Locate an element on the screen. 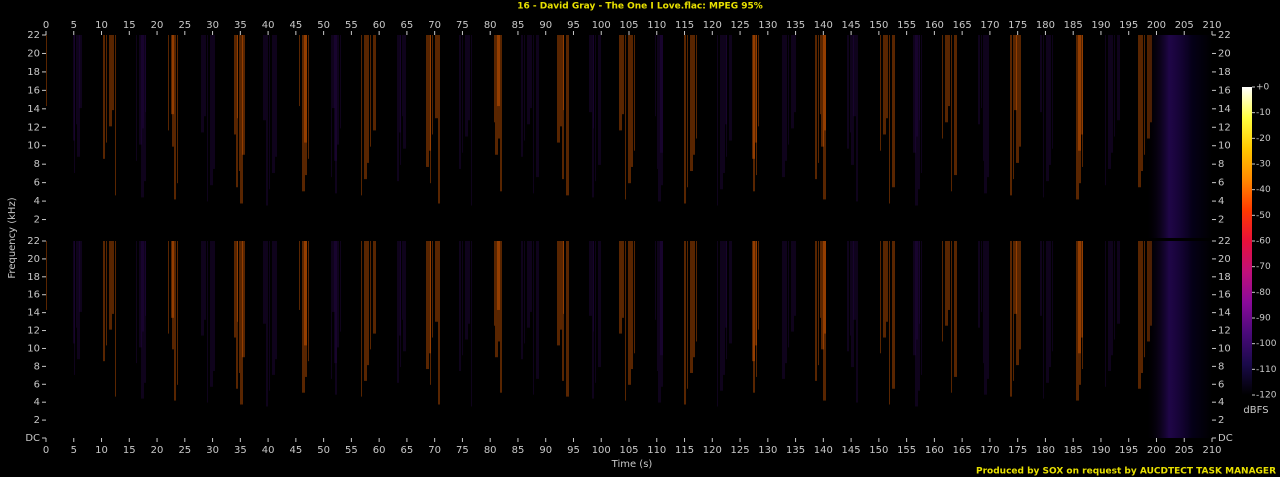 The height and width of the screenshot is (477, 1280). x-tick-label: 195 is located at coordinates (1128, 450).